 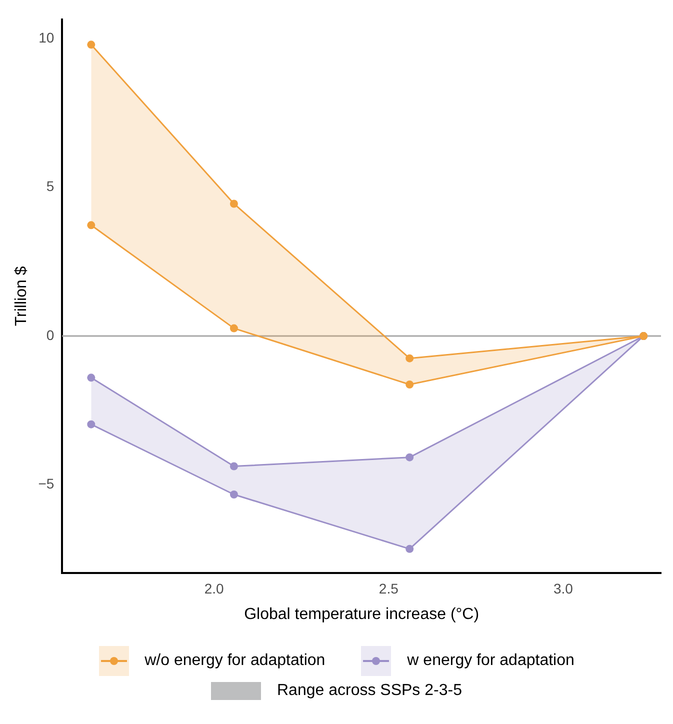 What do you see at coordinates (388, 588) in the screenshot?
I see `x-tick-label: 2.5` at bounding box center [388, 588].